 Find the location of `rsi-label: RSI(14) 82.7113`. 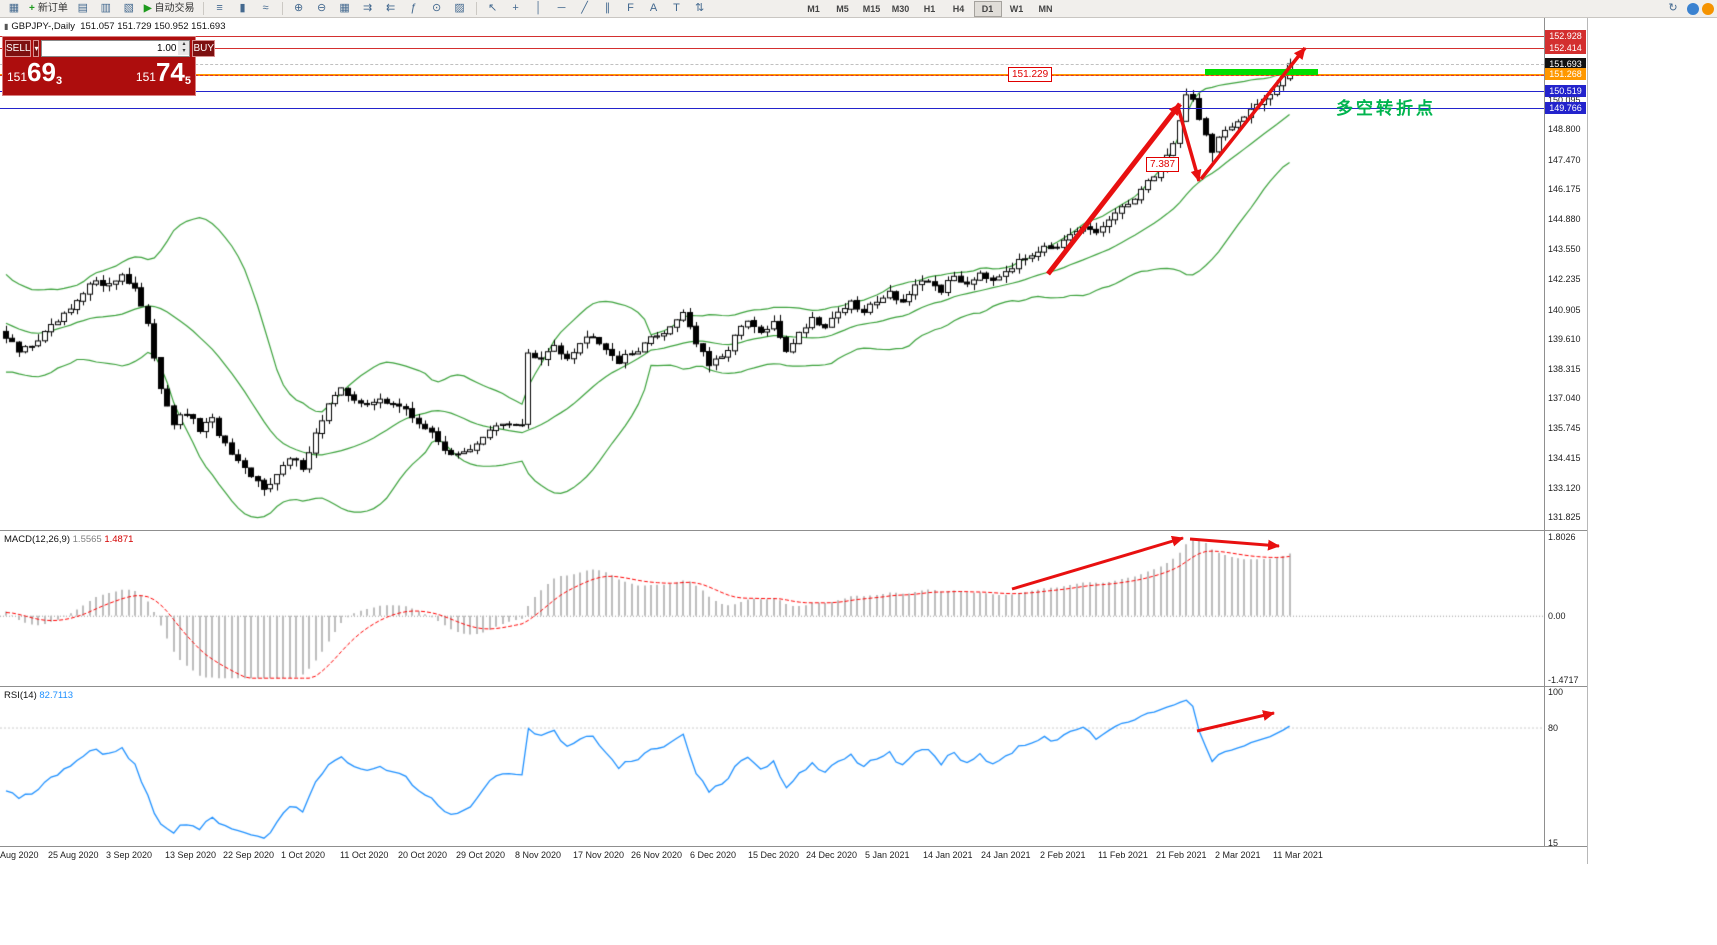

rsi-label: RSI(14) 82.7113 is located at coordinates (38, 695).